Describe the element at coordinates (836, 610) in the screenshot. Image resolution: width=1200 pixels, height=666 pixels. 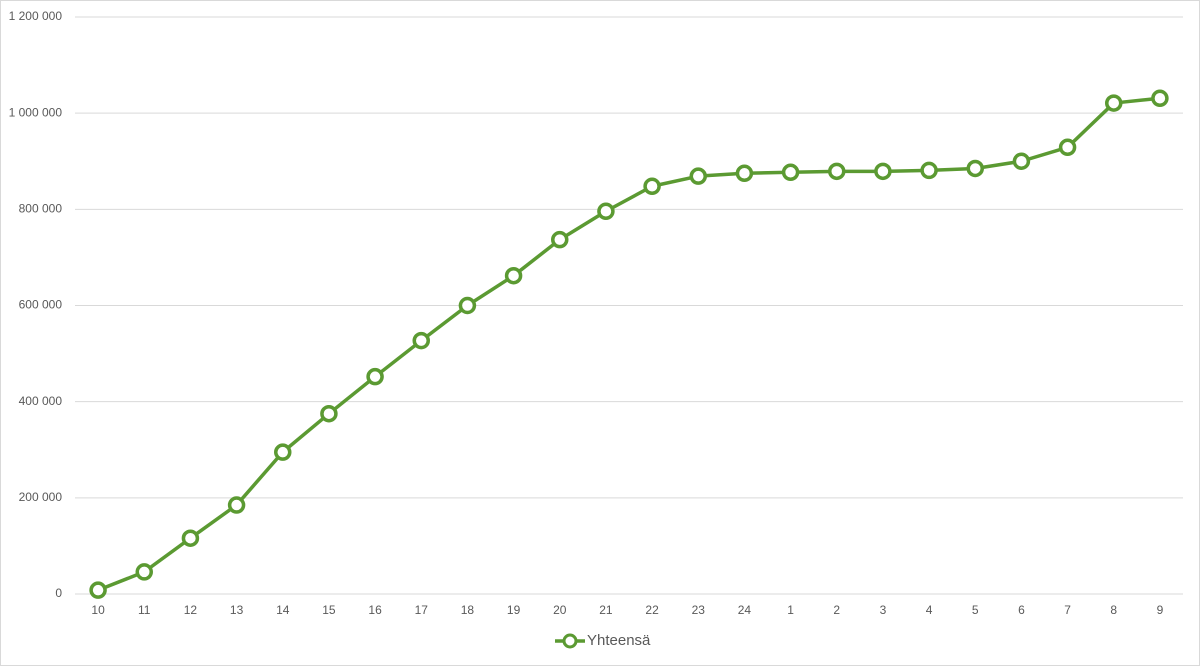
I see `x-tick-label: 2` at that location.